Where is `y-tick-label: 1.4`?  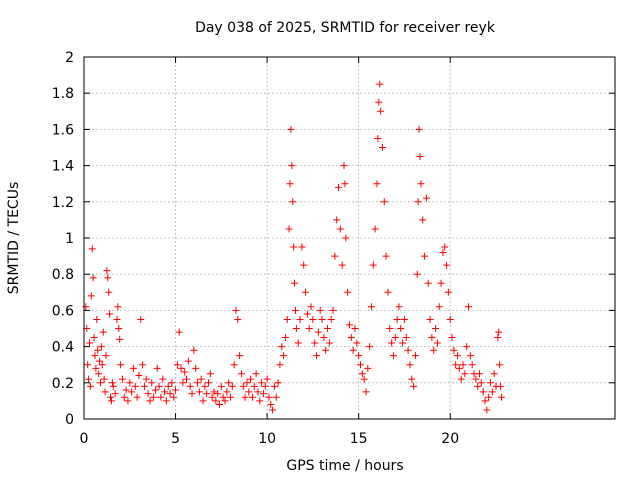 y-tick-label: 1.4 is located at coordinates (63, 167).